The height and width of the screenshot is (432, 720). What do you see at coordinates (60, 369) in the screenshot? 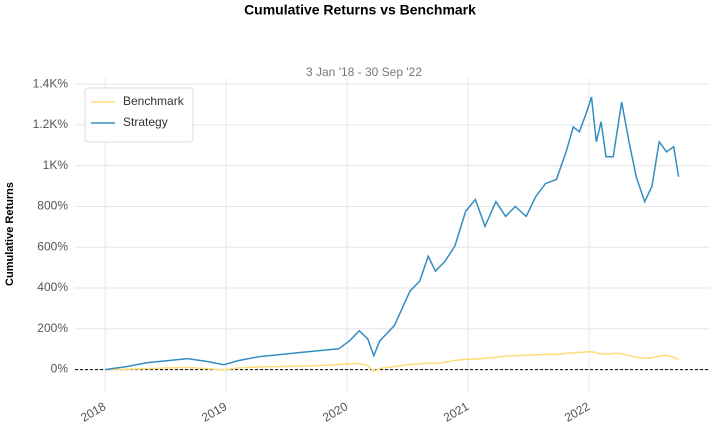
I see `y-tick-label: 0%` at bounding box center [60, 369].